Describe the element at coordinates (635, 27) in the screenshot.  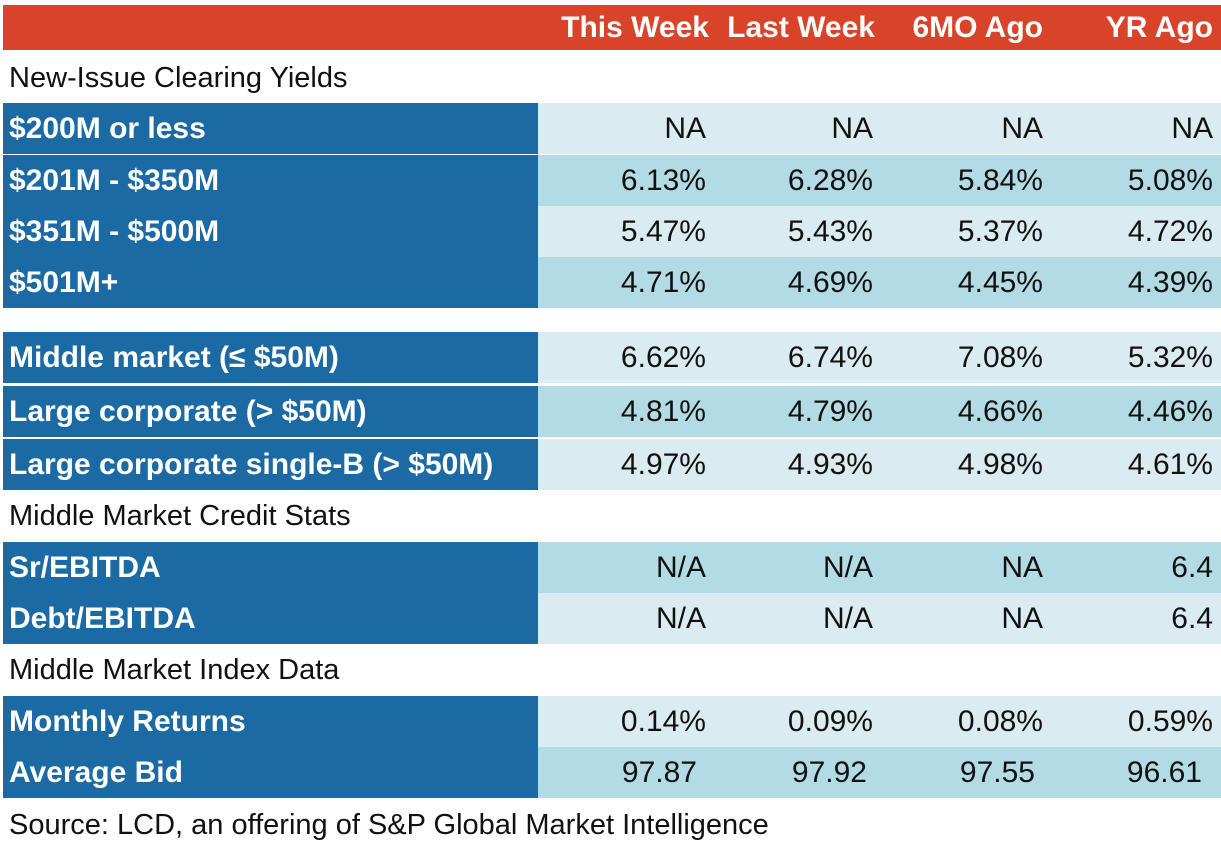
I see `col-header-this-week: This Week` at that location.